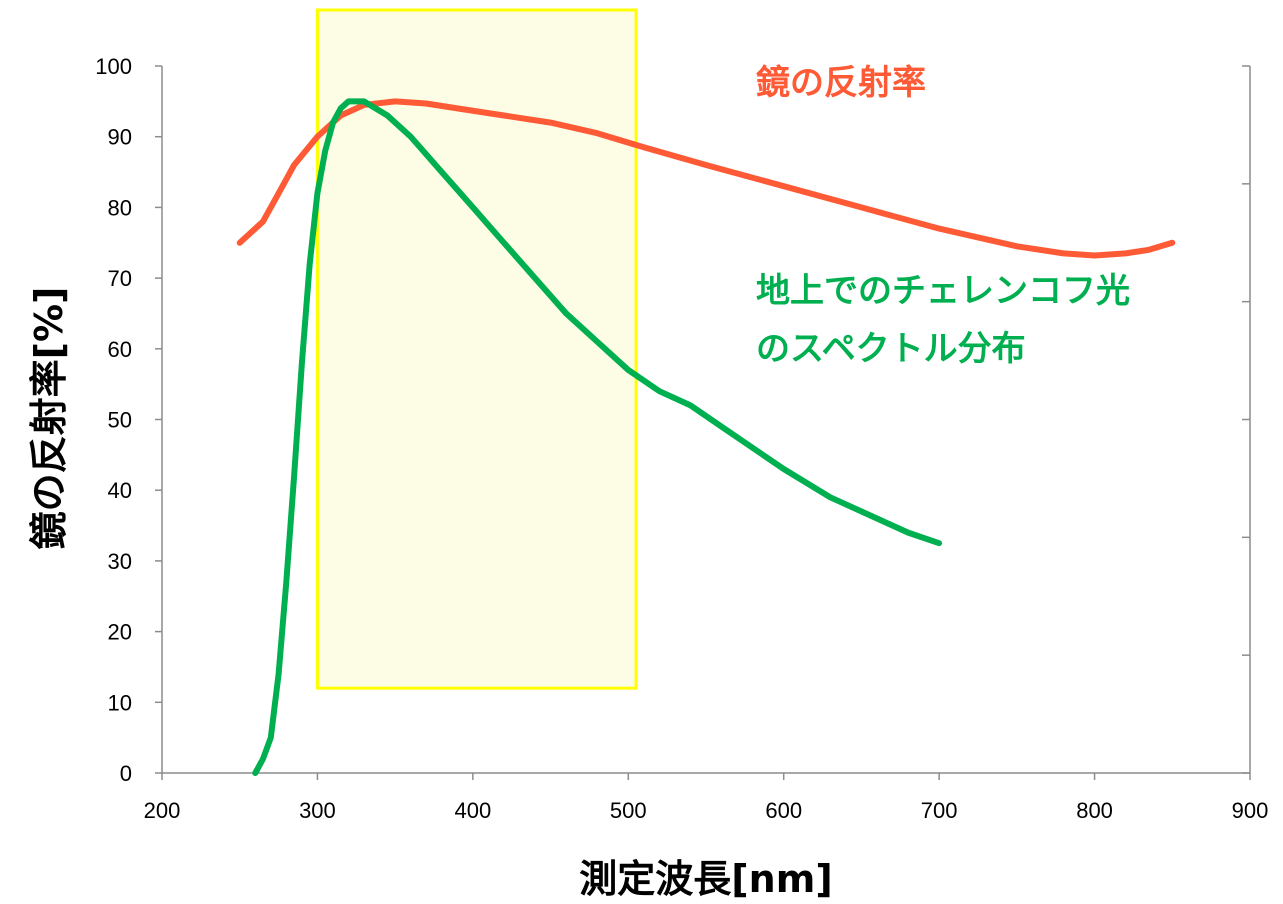 This screenshot has width=1283, height=904. I want to click on y-tick-label: 100, so click(113, 66).